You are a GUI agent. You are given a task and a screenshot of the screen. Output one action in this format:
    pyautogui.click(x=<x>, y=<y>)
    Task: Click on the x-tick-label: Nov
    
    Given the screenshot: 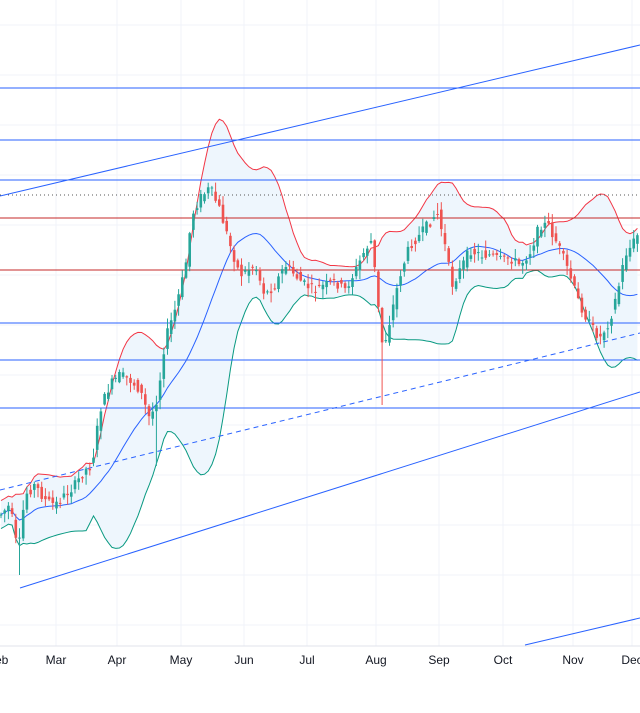 What is the action you would take?
    pyautogui.click(x=572, y=660)
    